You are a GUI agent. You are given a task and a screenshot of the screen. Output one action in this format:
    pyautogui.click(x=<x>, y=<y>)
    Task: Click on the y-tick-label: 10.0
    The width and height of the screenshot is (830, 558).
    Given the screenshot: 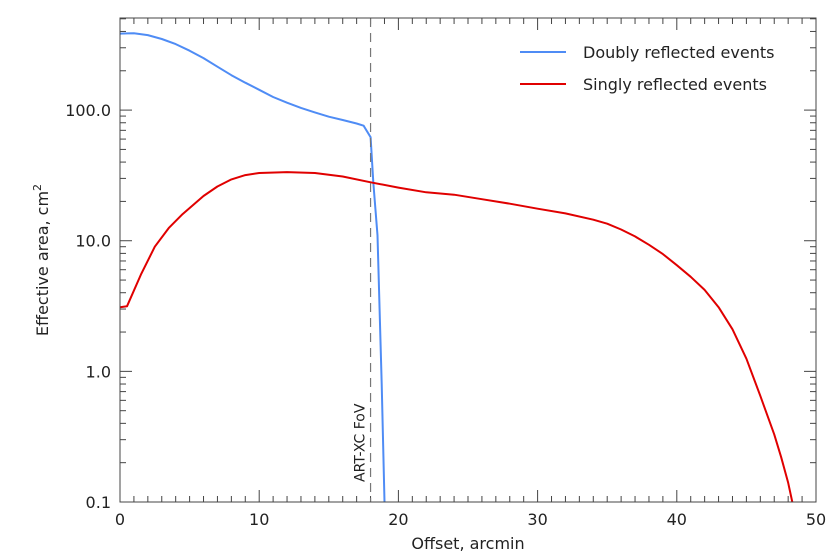 What is the action you would take?
    pyautogui.click(x=93, y=241)
    